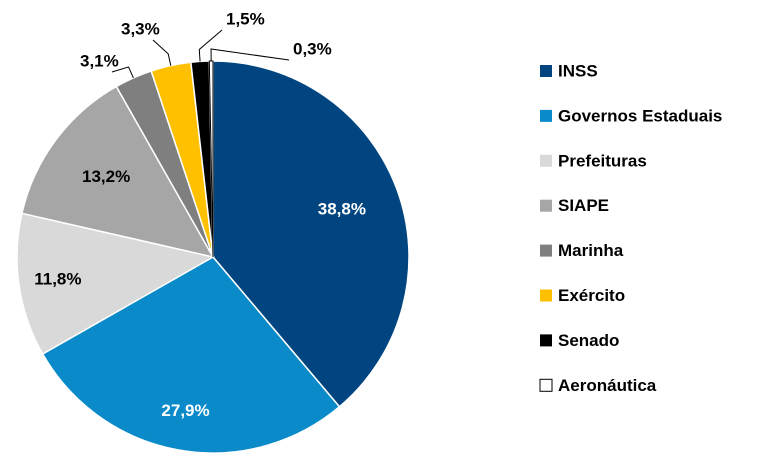 The image size is (765, 453). Describe the element at coordinates (312, 48) in the screenshot. I see `data-label: 0,3%` at that location.